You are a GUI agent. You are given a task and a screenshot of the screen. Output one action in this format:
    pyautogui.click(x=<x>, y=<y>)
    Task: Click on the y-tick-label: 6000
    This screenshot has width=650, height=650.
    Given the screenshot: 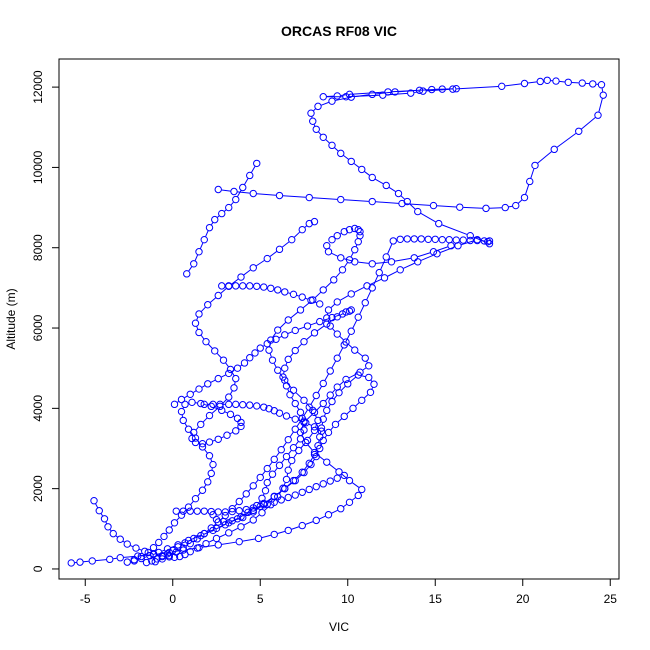 What is the action you would take?
    pyautogui.click(x=38, y=327)
    